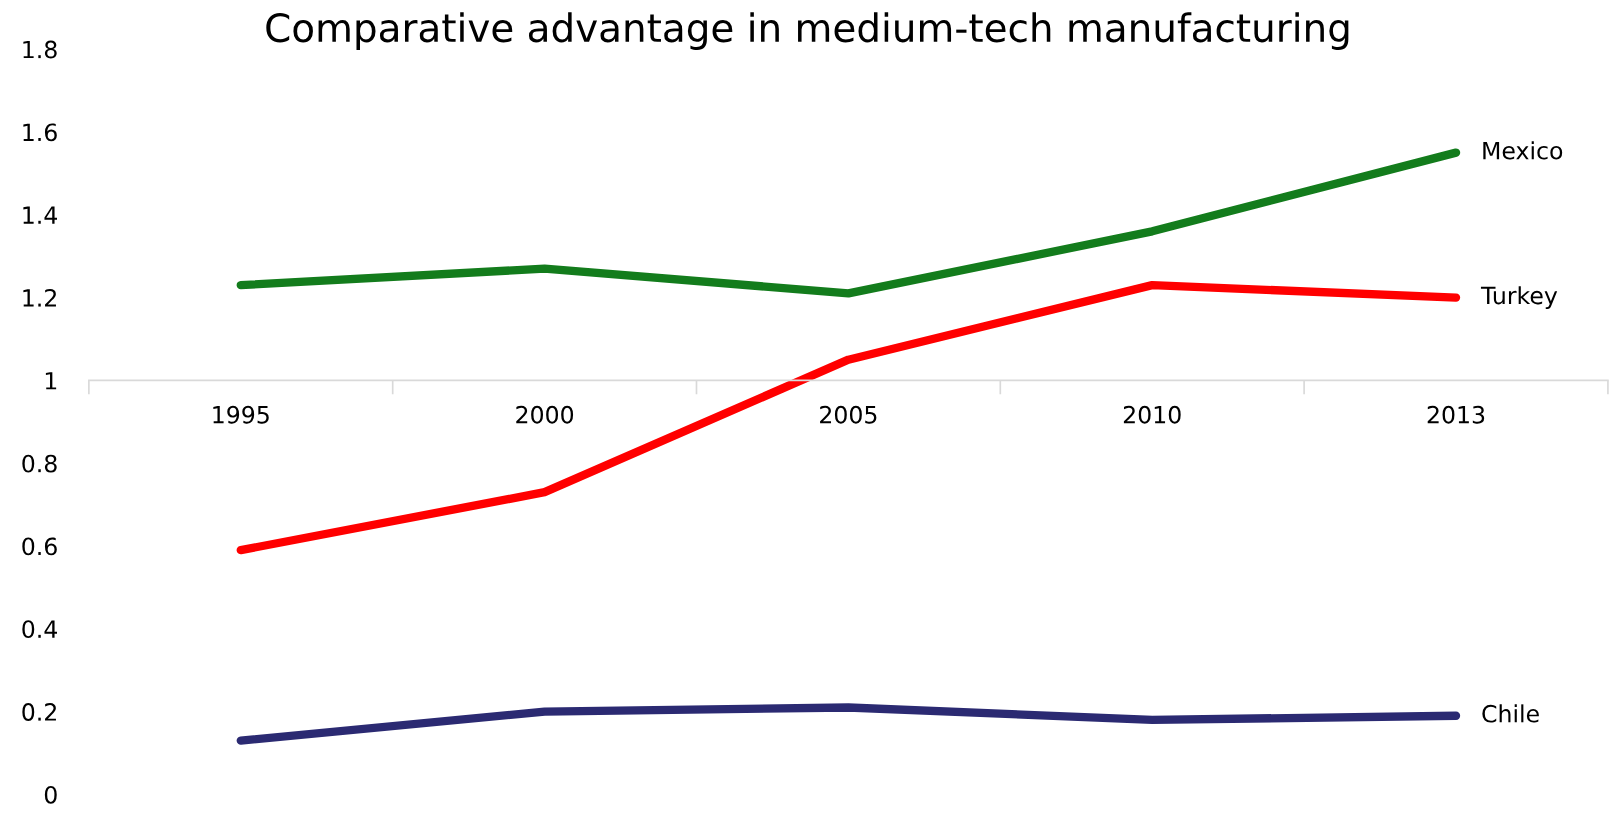 Image resolution: width=1616 pixels, height=819 pixels. Describe the element at coordinates (39, 546) in the screenshot. I see `y-tick-label: 0.6` at that location.